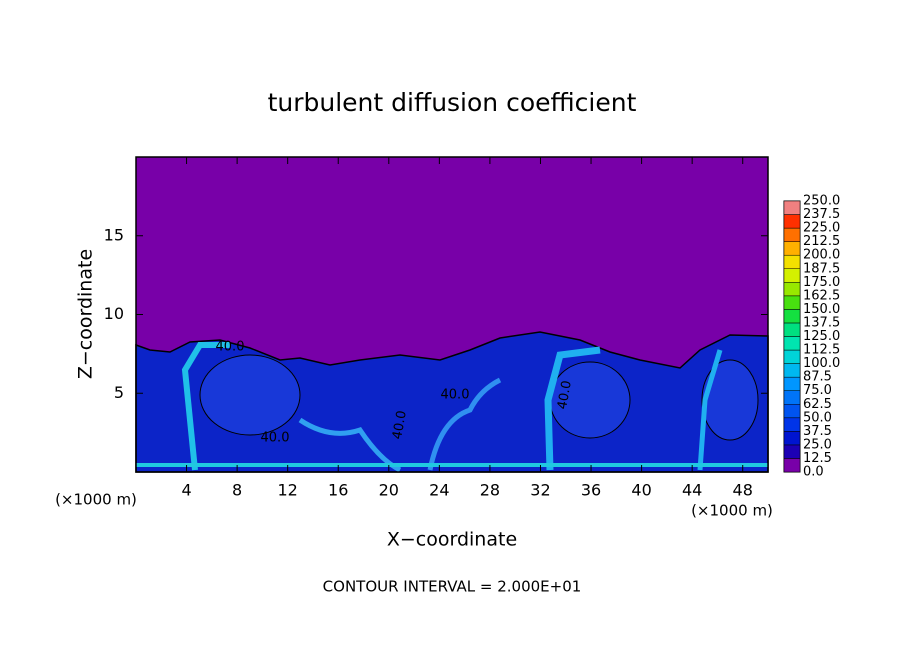 The height and width of the screenshot is (658, 904). Describe the element at coordinates (439, 490) in the screenshot. I see `x-tick-label: 24` at that location.